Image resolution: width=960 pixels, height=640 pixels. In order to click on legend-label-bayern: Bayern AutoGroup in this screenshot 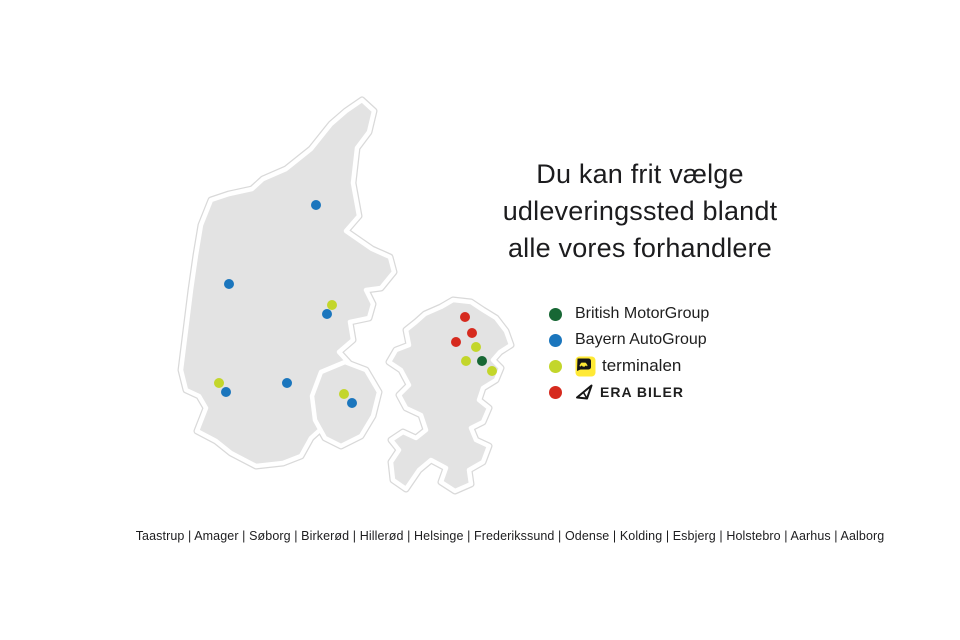, I will do `click(641, 339)`.